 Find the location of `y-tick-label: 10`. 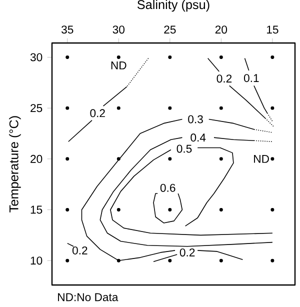

y-tick-label: 10 is located at coordinates (36, 260).